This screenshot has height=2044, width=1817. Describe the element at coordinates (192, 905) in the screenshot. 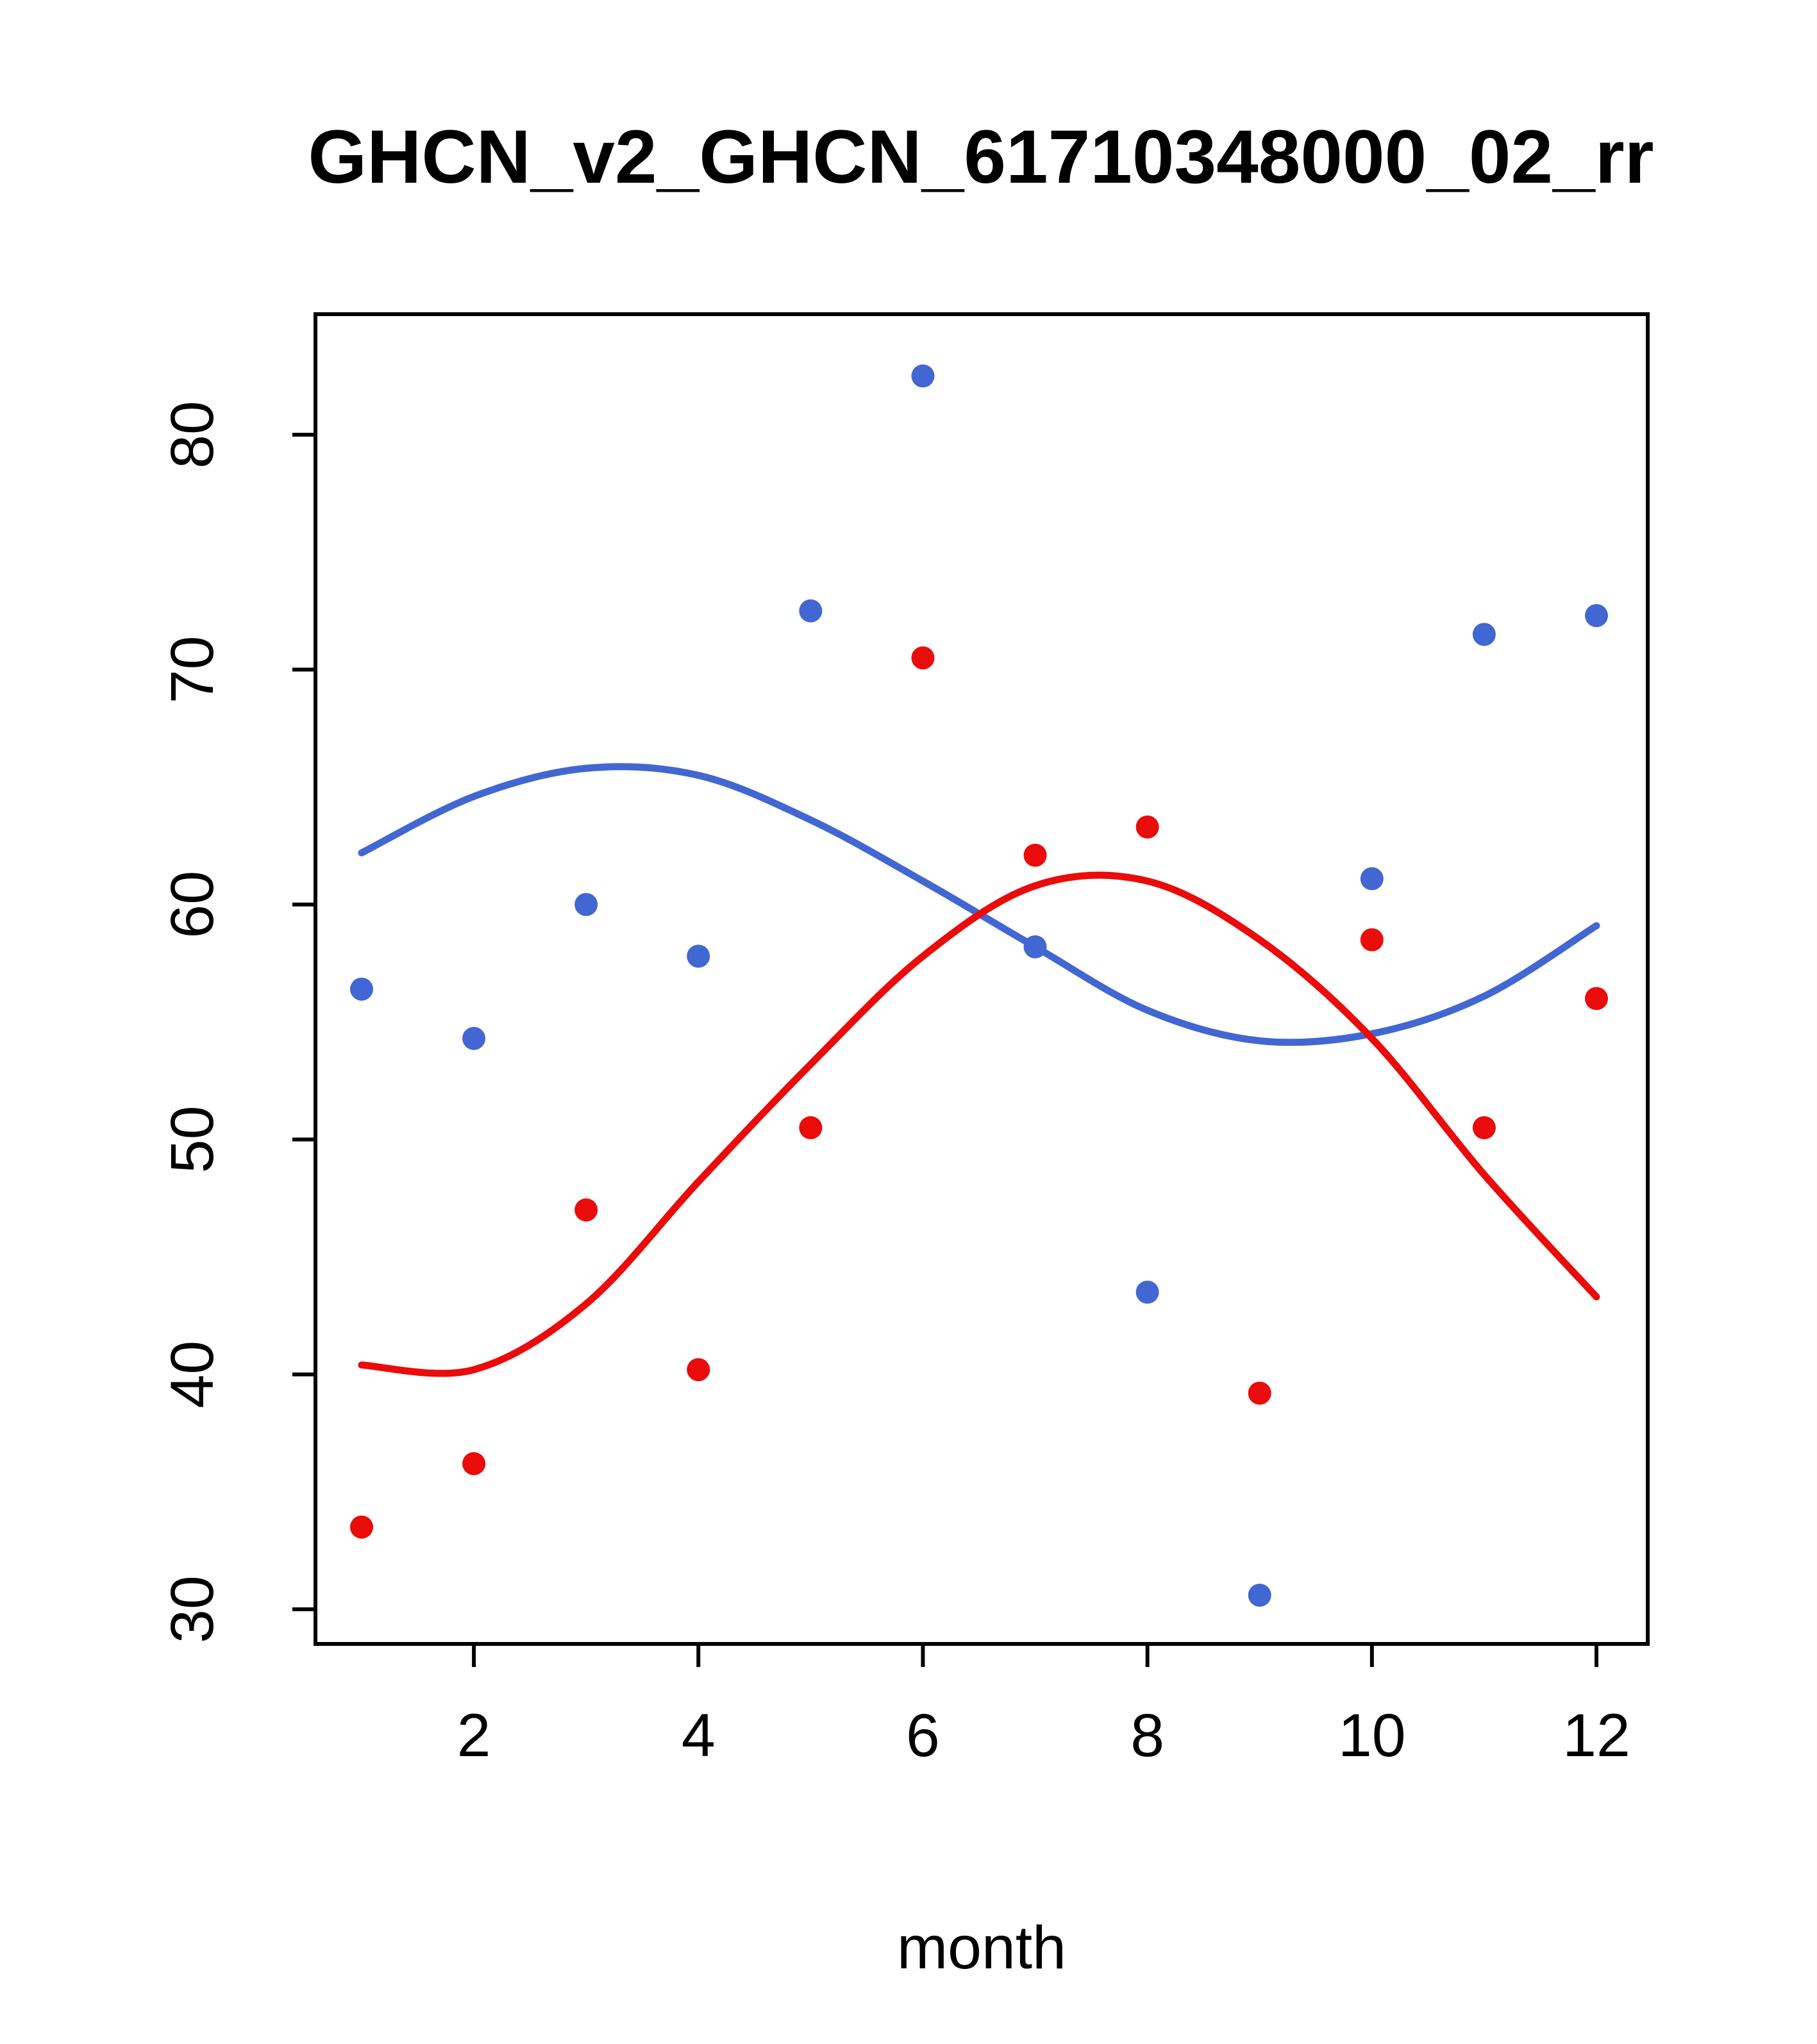

I see `y-tick-label: 60` at that location.